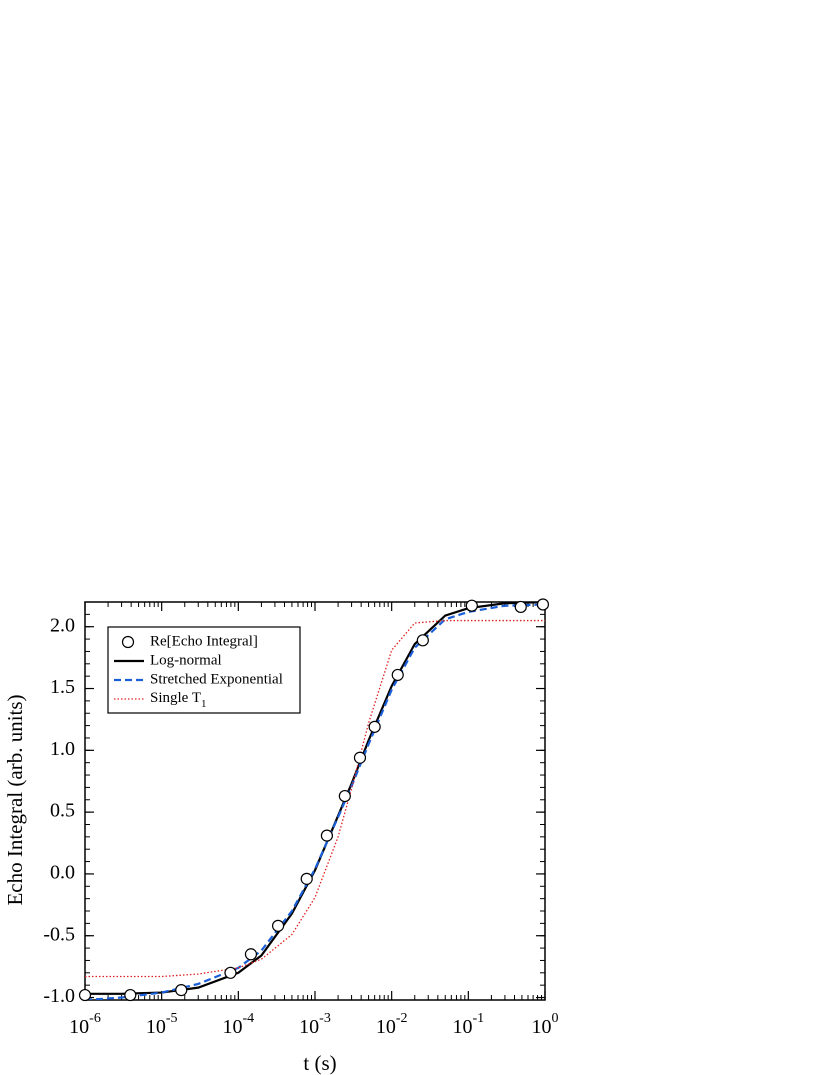  I want to click on x-axis-label: t (s), so click(319, 1063).